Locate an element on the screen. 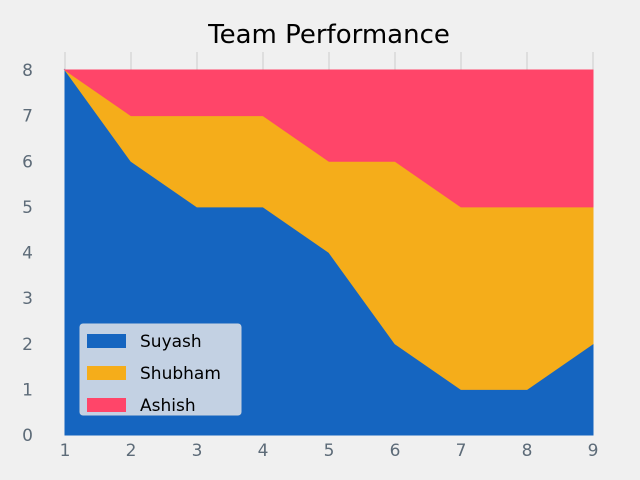 The height and width of the screenshot is (480, 640). y-tick-label: 6 is located at coordinates (27, 162).